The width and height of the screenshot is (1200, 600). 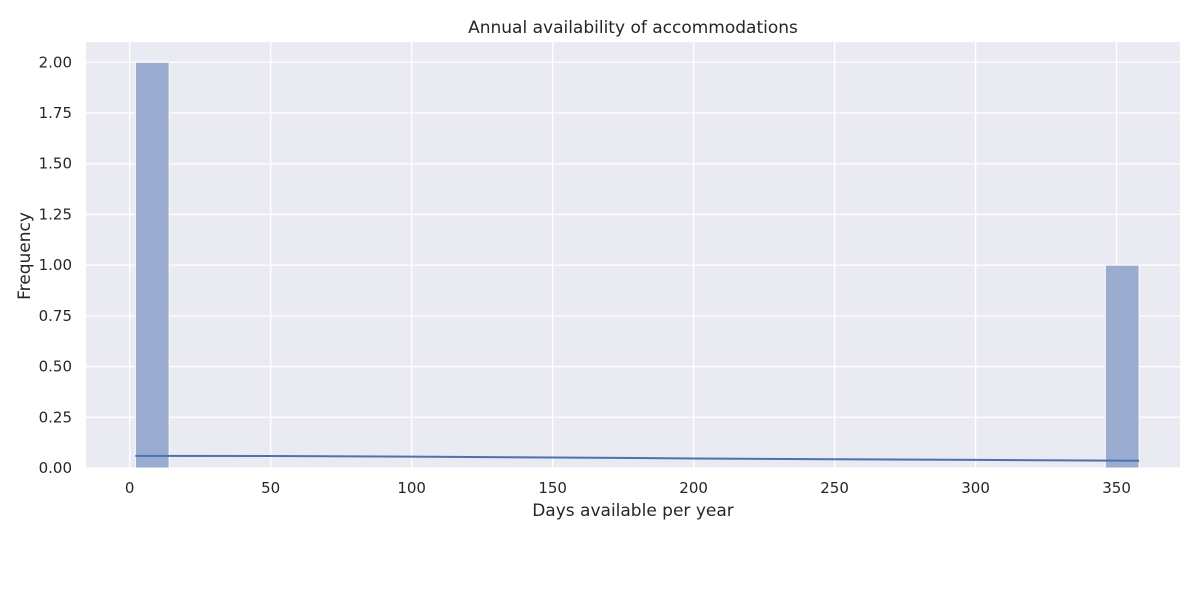 I want to click on y-tick-label: 1.25, so click(x=55, y=214).